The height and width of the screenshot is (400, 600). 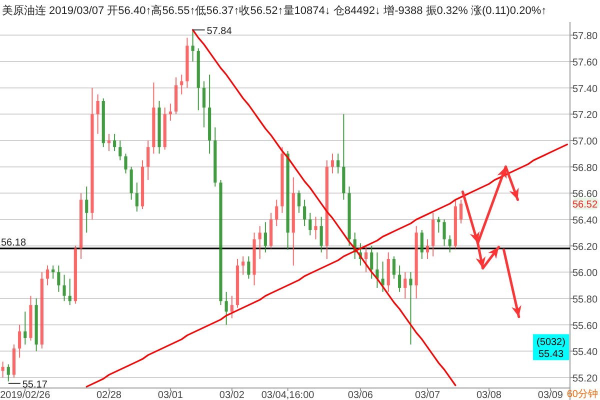 I want to click on x-tick-label: 03/07, so click(x=427, y=395).